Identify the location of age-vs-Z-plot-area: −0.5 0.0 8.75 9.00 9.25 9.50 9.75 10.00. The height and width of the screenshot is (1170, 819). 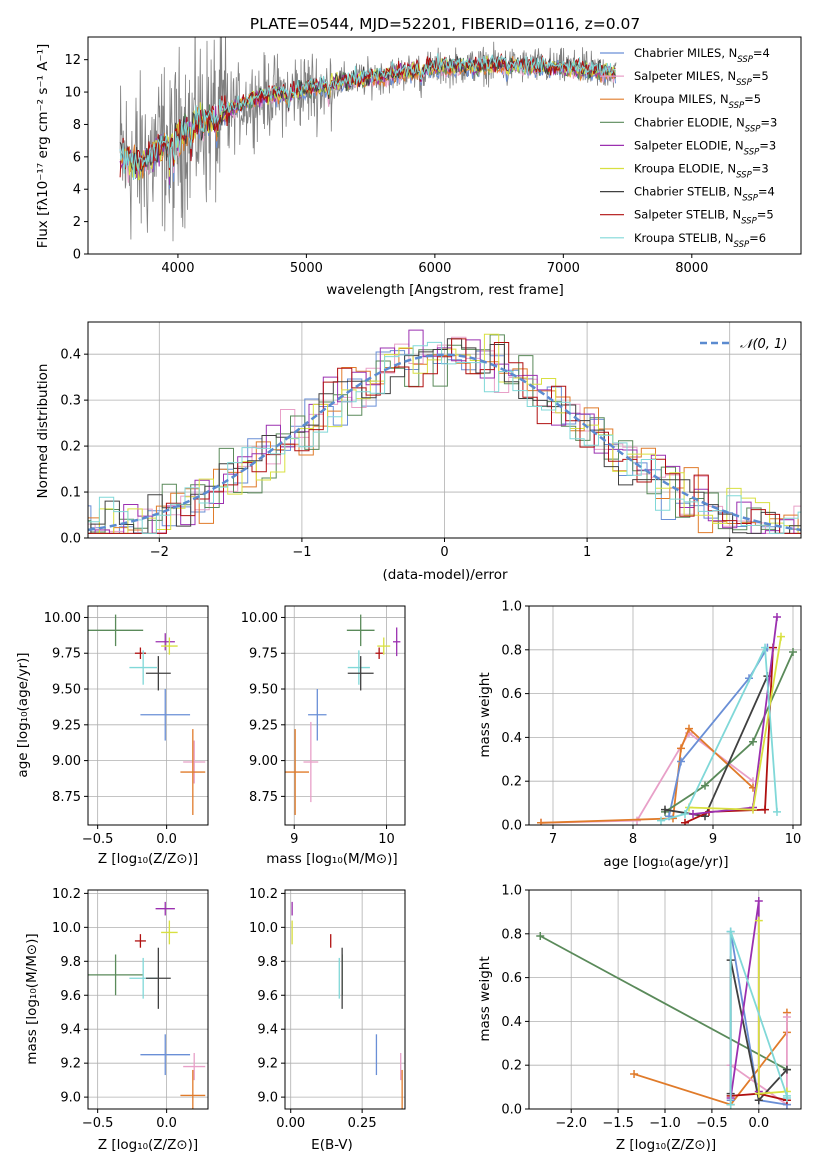
(126, 726).